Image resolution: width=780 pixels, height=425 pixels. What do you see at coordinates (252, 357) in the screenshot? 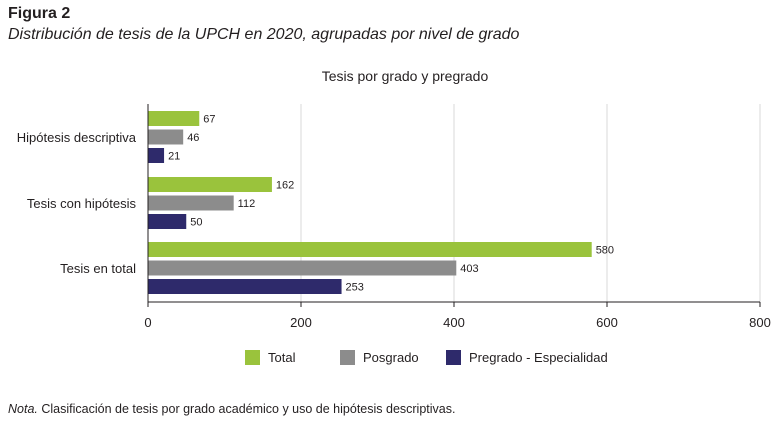
I see `legend-swatch-total` at bounding box center [252, 357].